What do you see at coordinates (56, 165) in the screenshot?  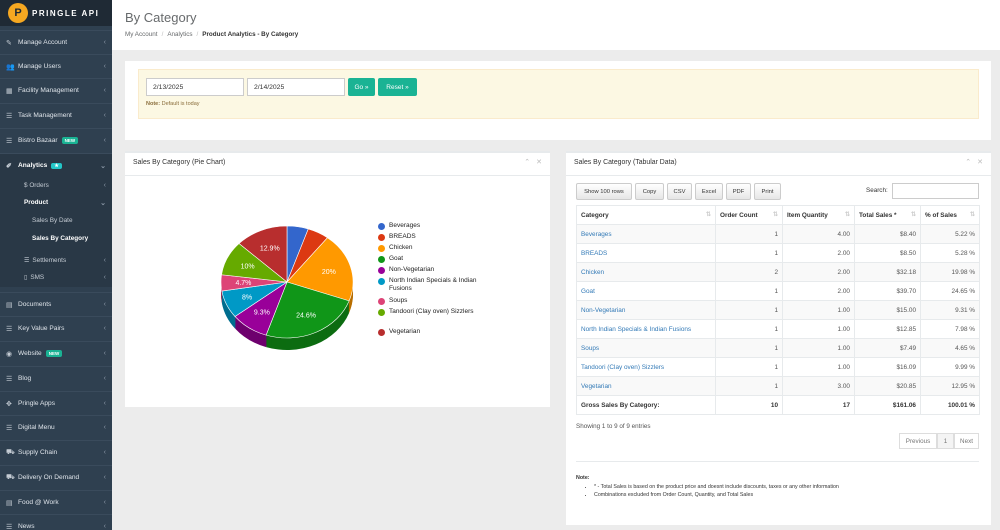 I see `sidebar-item-analytics: ✐ Analytics ★ ⌄` at bounding box center [56, 165].